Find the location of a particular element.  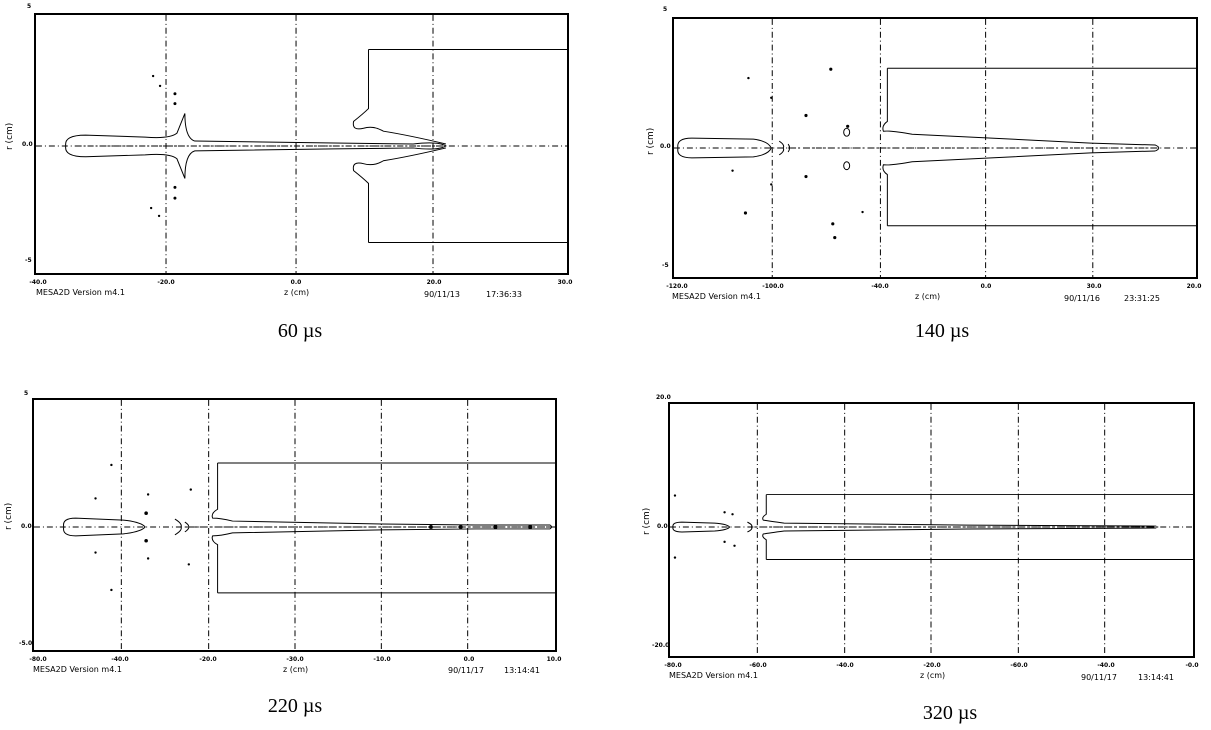

run-time: 13:14:41 is located at coordinates (1156, 677).